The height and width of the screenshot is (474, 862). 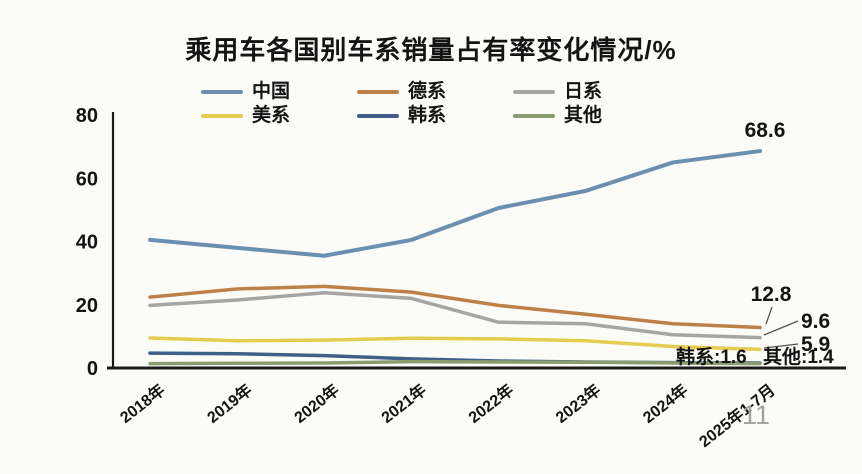 What do you see at coordinates (316, 403) in the screenshot?
I see `x-tick-label-2: 2020年` at bounding box center [316, 403].